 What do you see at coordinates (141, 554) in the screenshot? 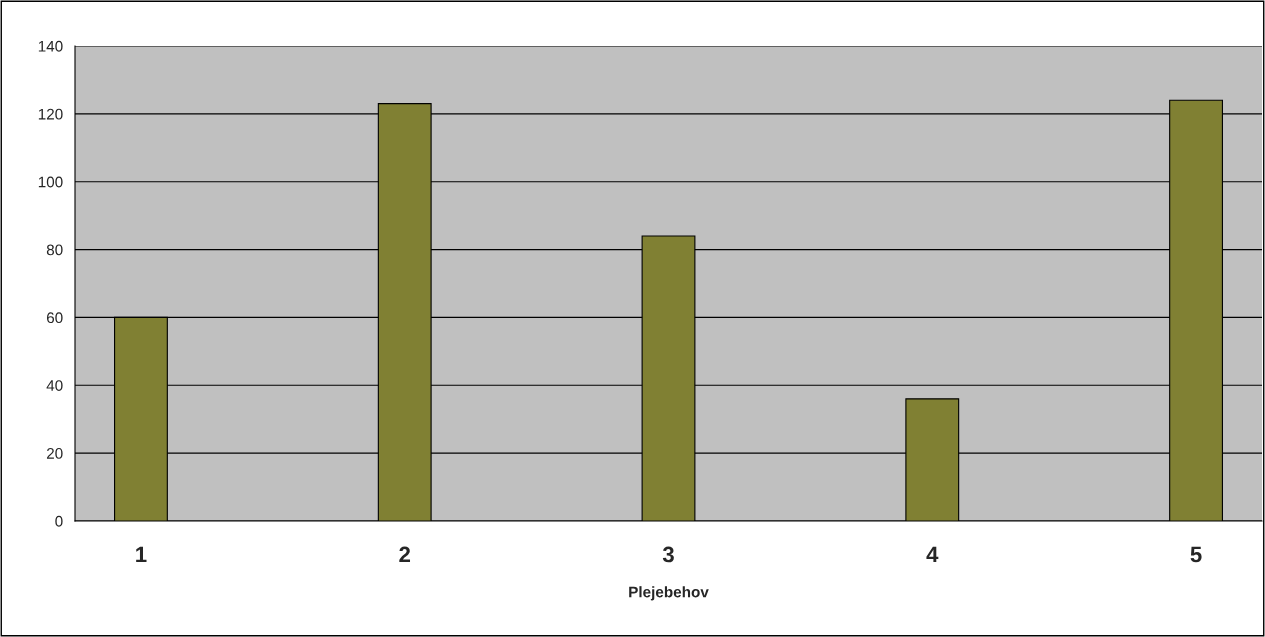
I see `x-tick-label: 1` at bounding box center [141, 554].